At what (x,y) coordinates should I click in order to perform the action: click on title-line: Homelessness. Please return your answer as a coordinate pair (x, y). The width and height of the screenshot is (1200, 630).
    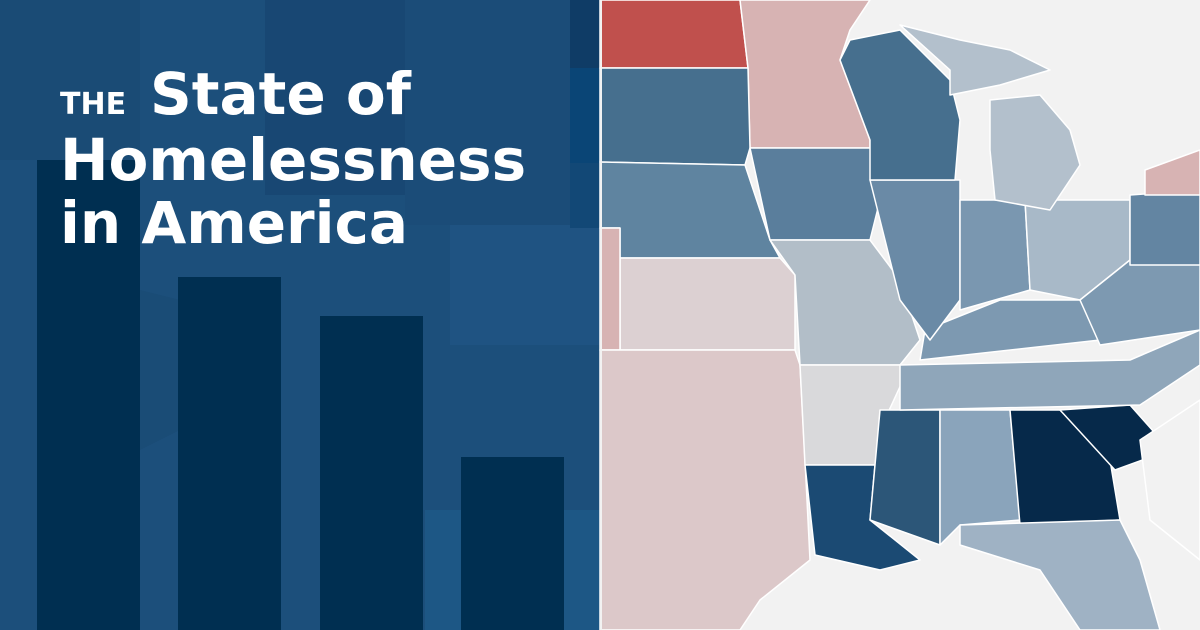
    Looking at the image, I should click on (293, 160).